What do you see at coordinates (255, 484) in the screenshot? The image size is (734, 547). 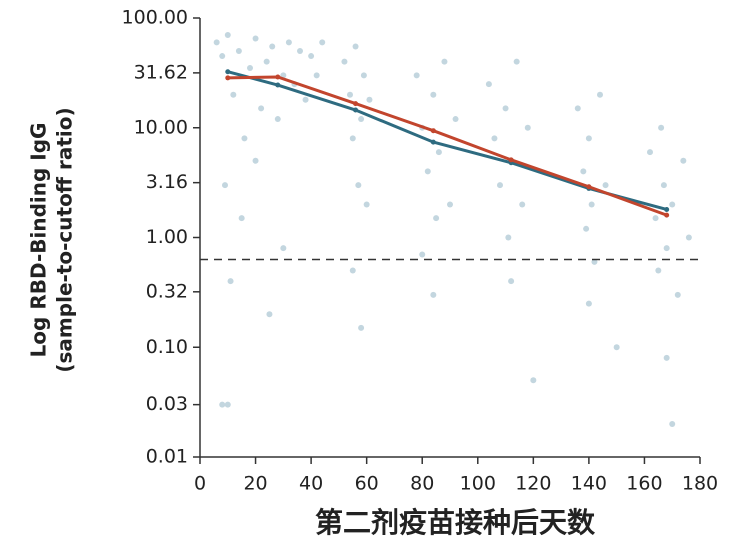 I see `x-tick-label: 20` at bounding box center [255, 484].